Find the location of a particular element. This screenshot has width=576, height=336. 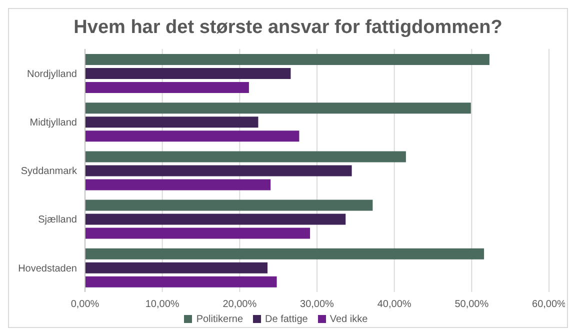

x-tick-label: 30,00% is located at coordinates (317, 304).